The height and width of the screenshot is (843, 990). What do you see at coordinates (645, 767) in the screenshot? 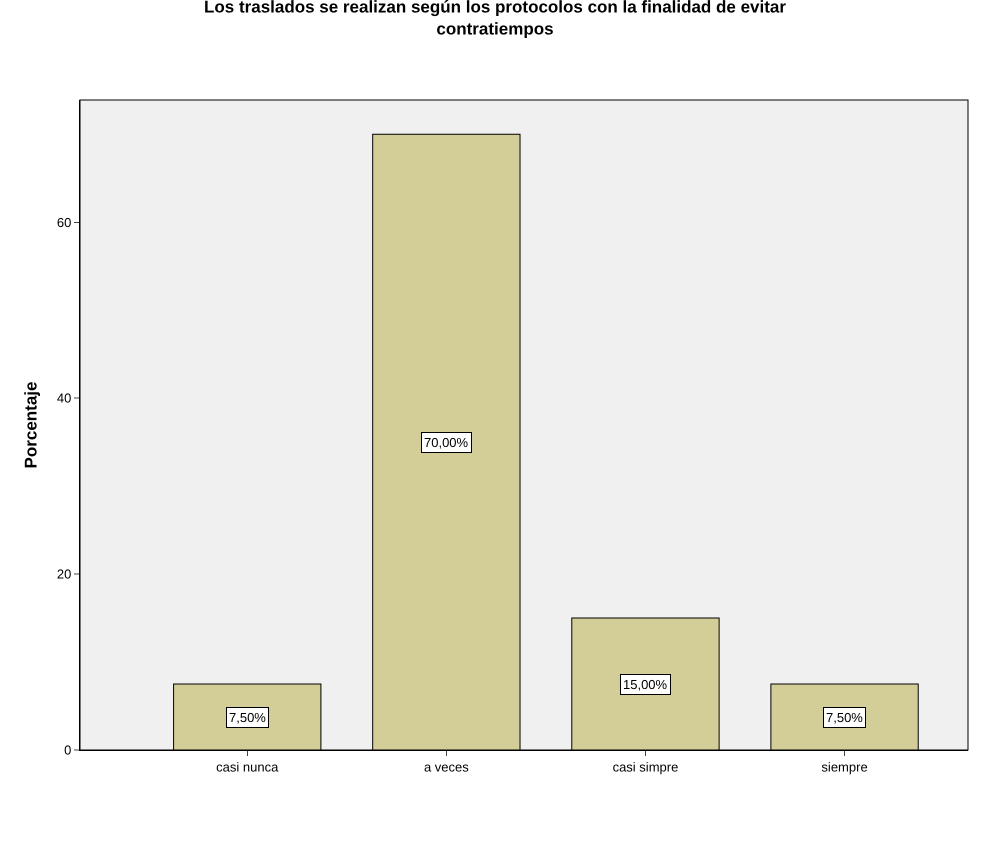
I see `x-tick-label: casi simpre` at bounding box center [645, 767].